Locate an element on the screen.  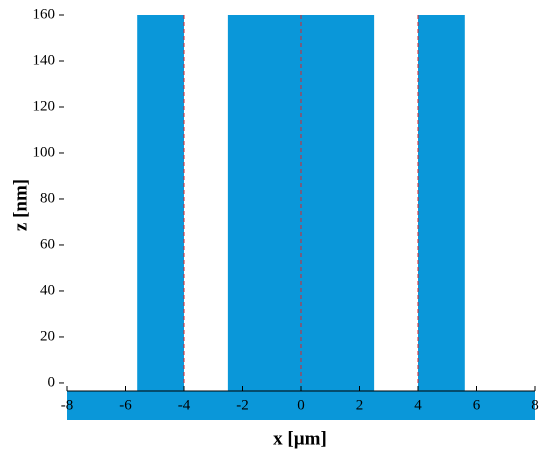
x-tick-label: 8 is located at coordinates (535, 405).